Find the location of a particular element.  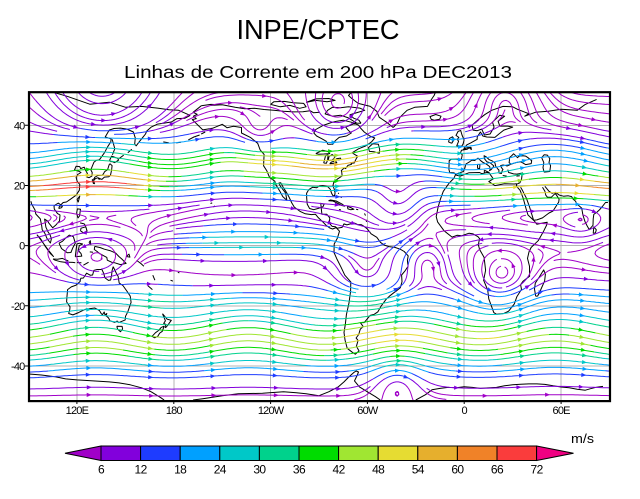

svg-text: 72 is located at coordinates (537, 470).